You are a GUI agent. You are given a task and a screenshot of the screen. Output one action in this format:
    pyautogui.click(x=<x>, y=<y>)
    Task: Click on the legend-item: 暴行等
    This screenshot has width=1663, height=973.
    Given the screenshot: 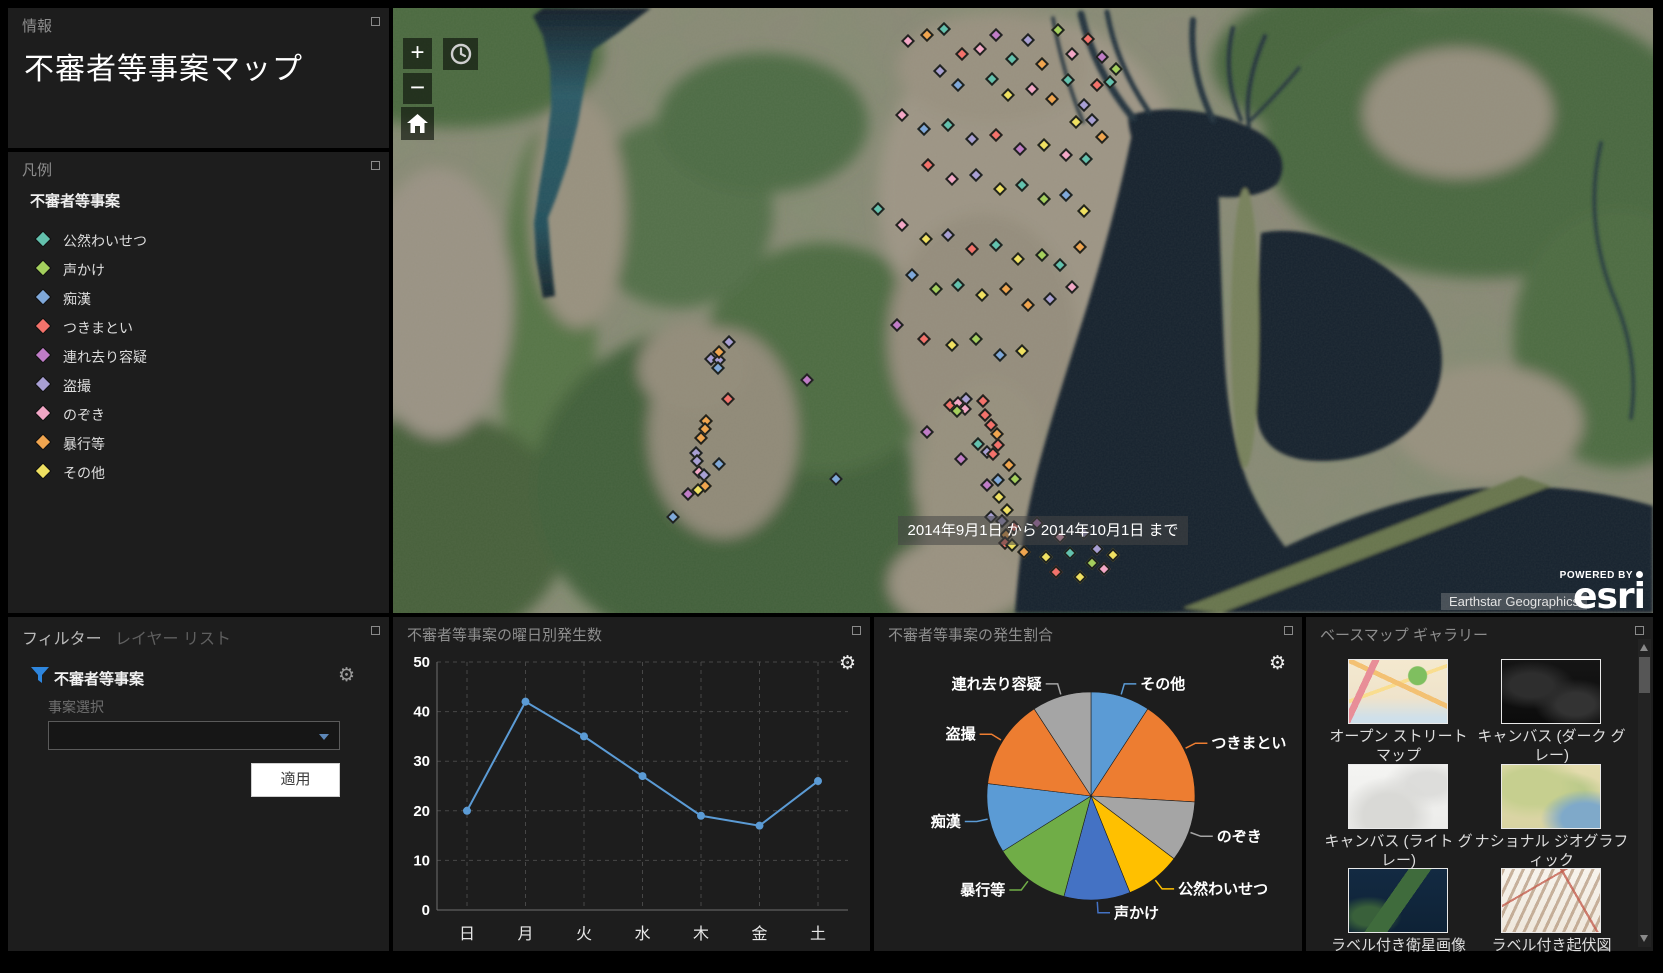 What is the action you would take?
    pyautogui.click(x=198, y=443)
    